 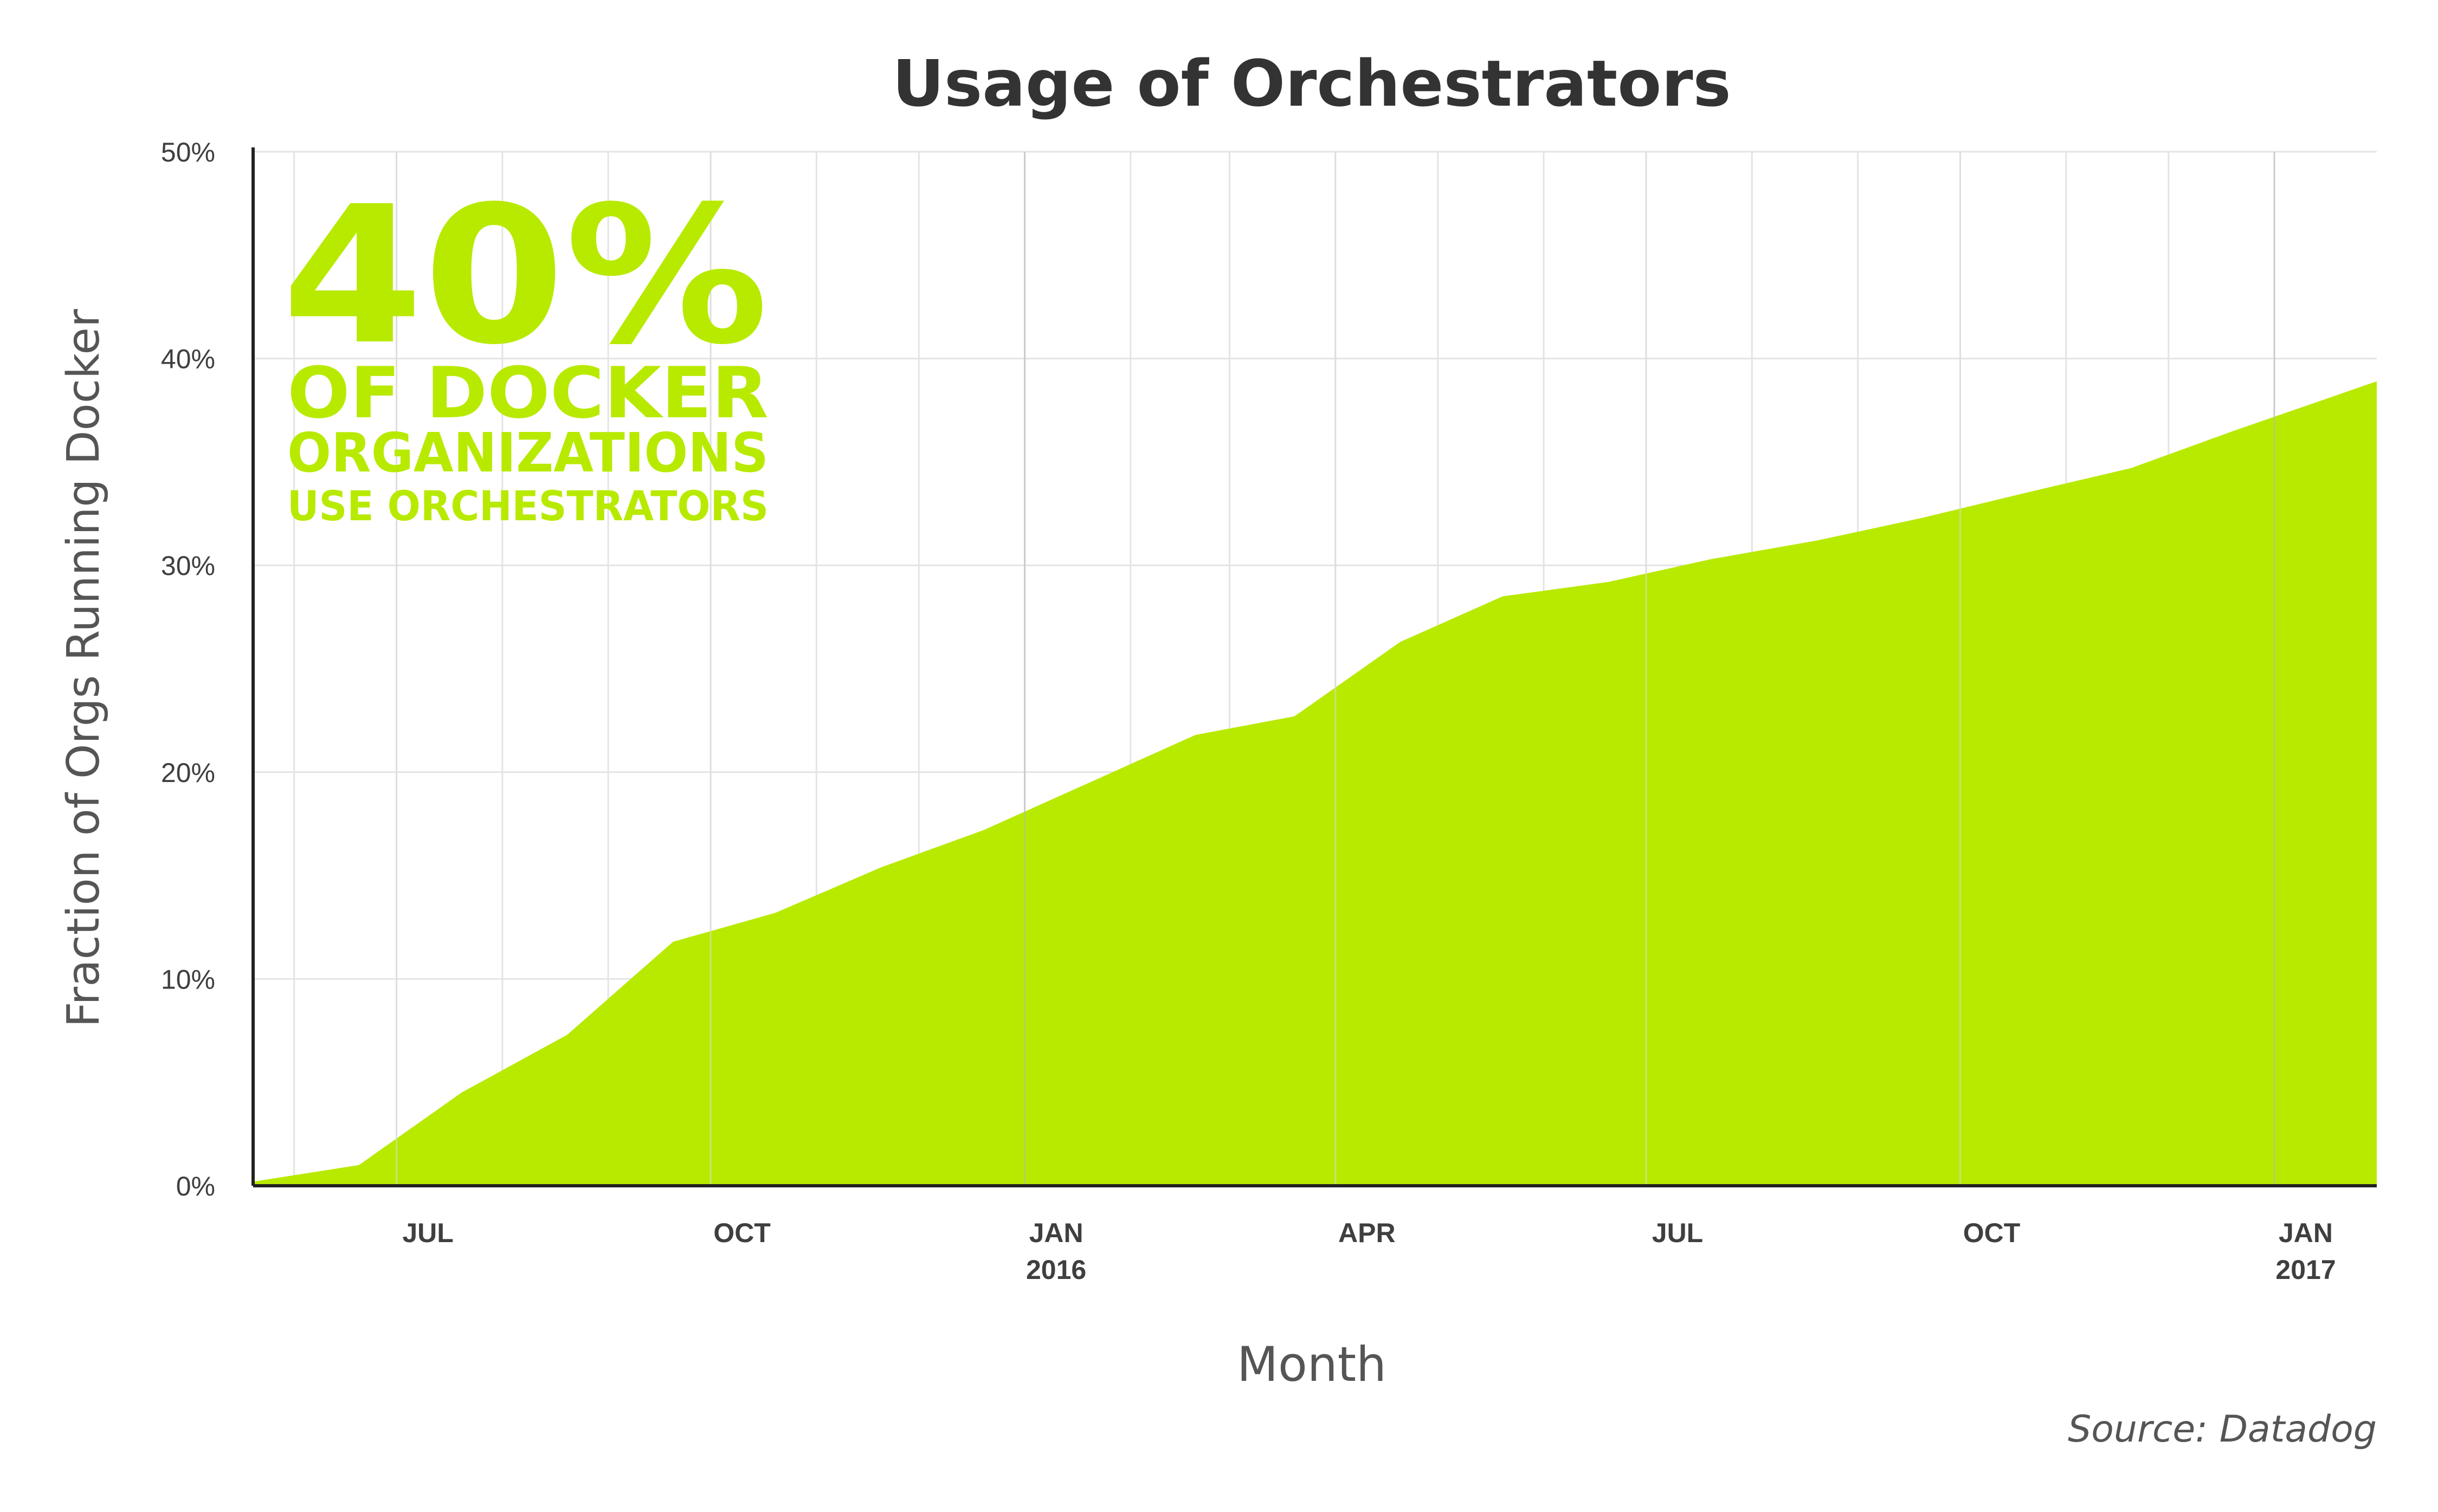 What do you see at coordinates (188, 566) in the screenshot?
I see `y-tick-label: 30%` at bounding box center [188, 566].